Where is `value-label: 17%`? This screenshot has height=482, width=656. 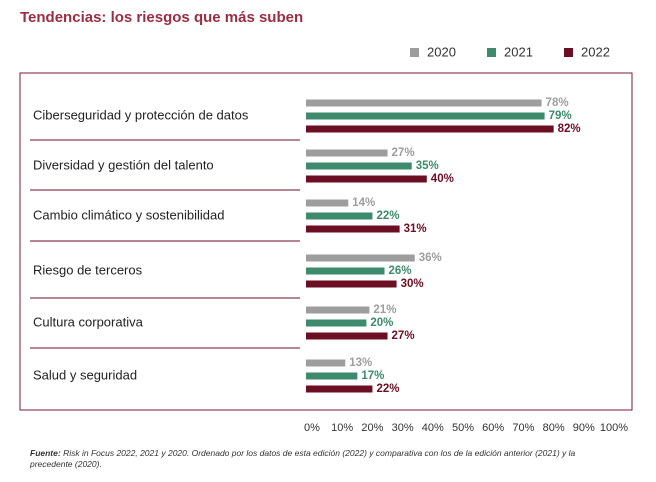 value-label: 17% is located at coordinates (372, 376).